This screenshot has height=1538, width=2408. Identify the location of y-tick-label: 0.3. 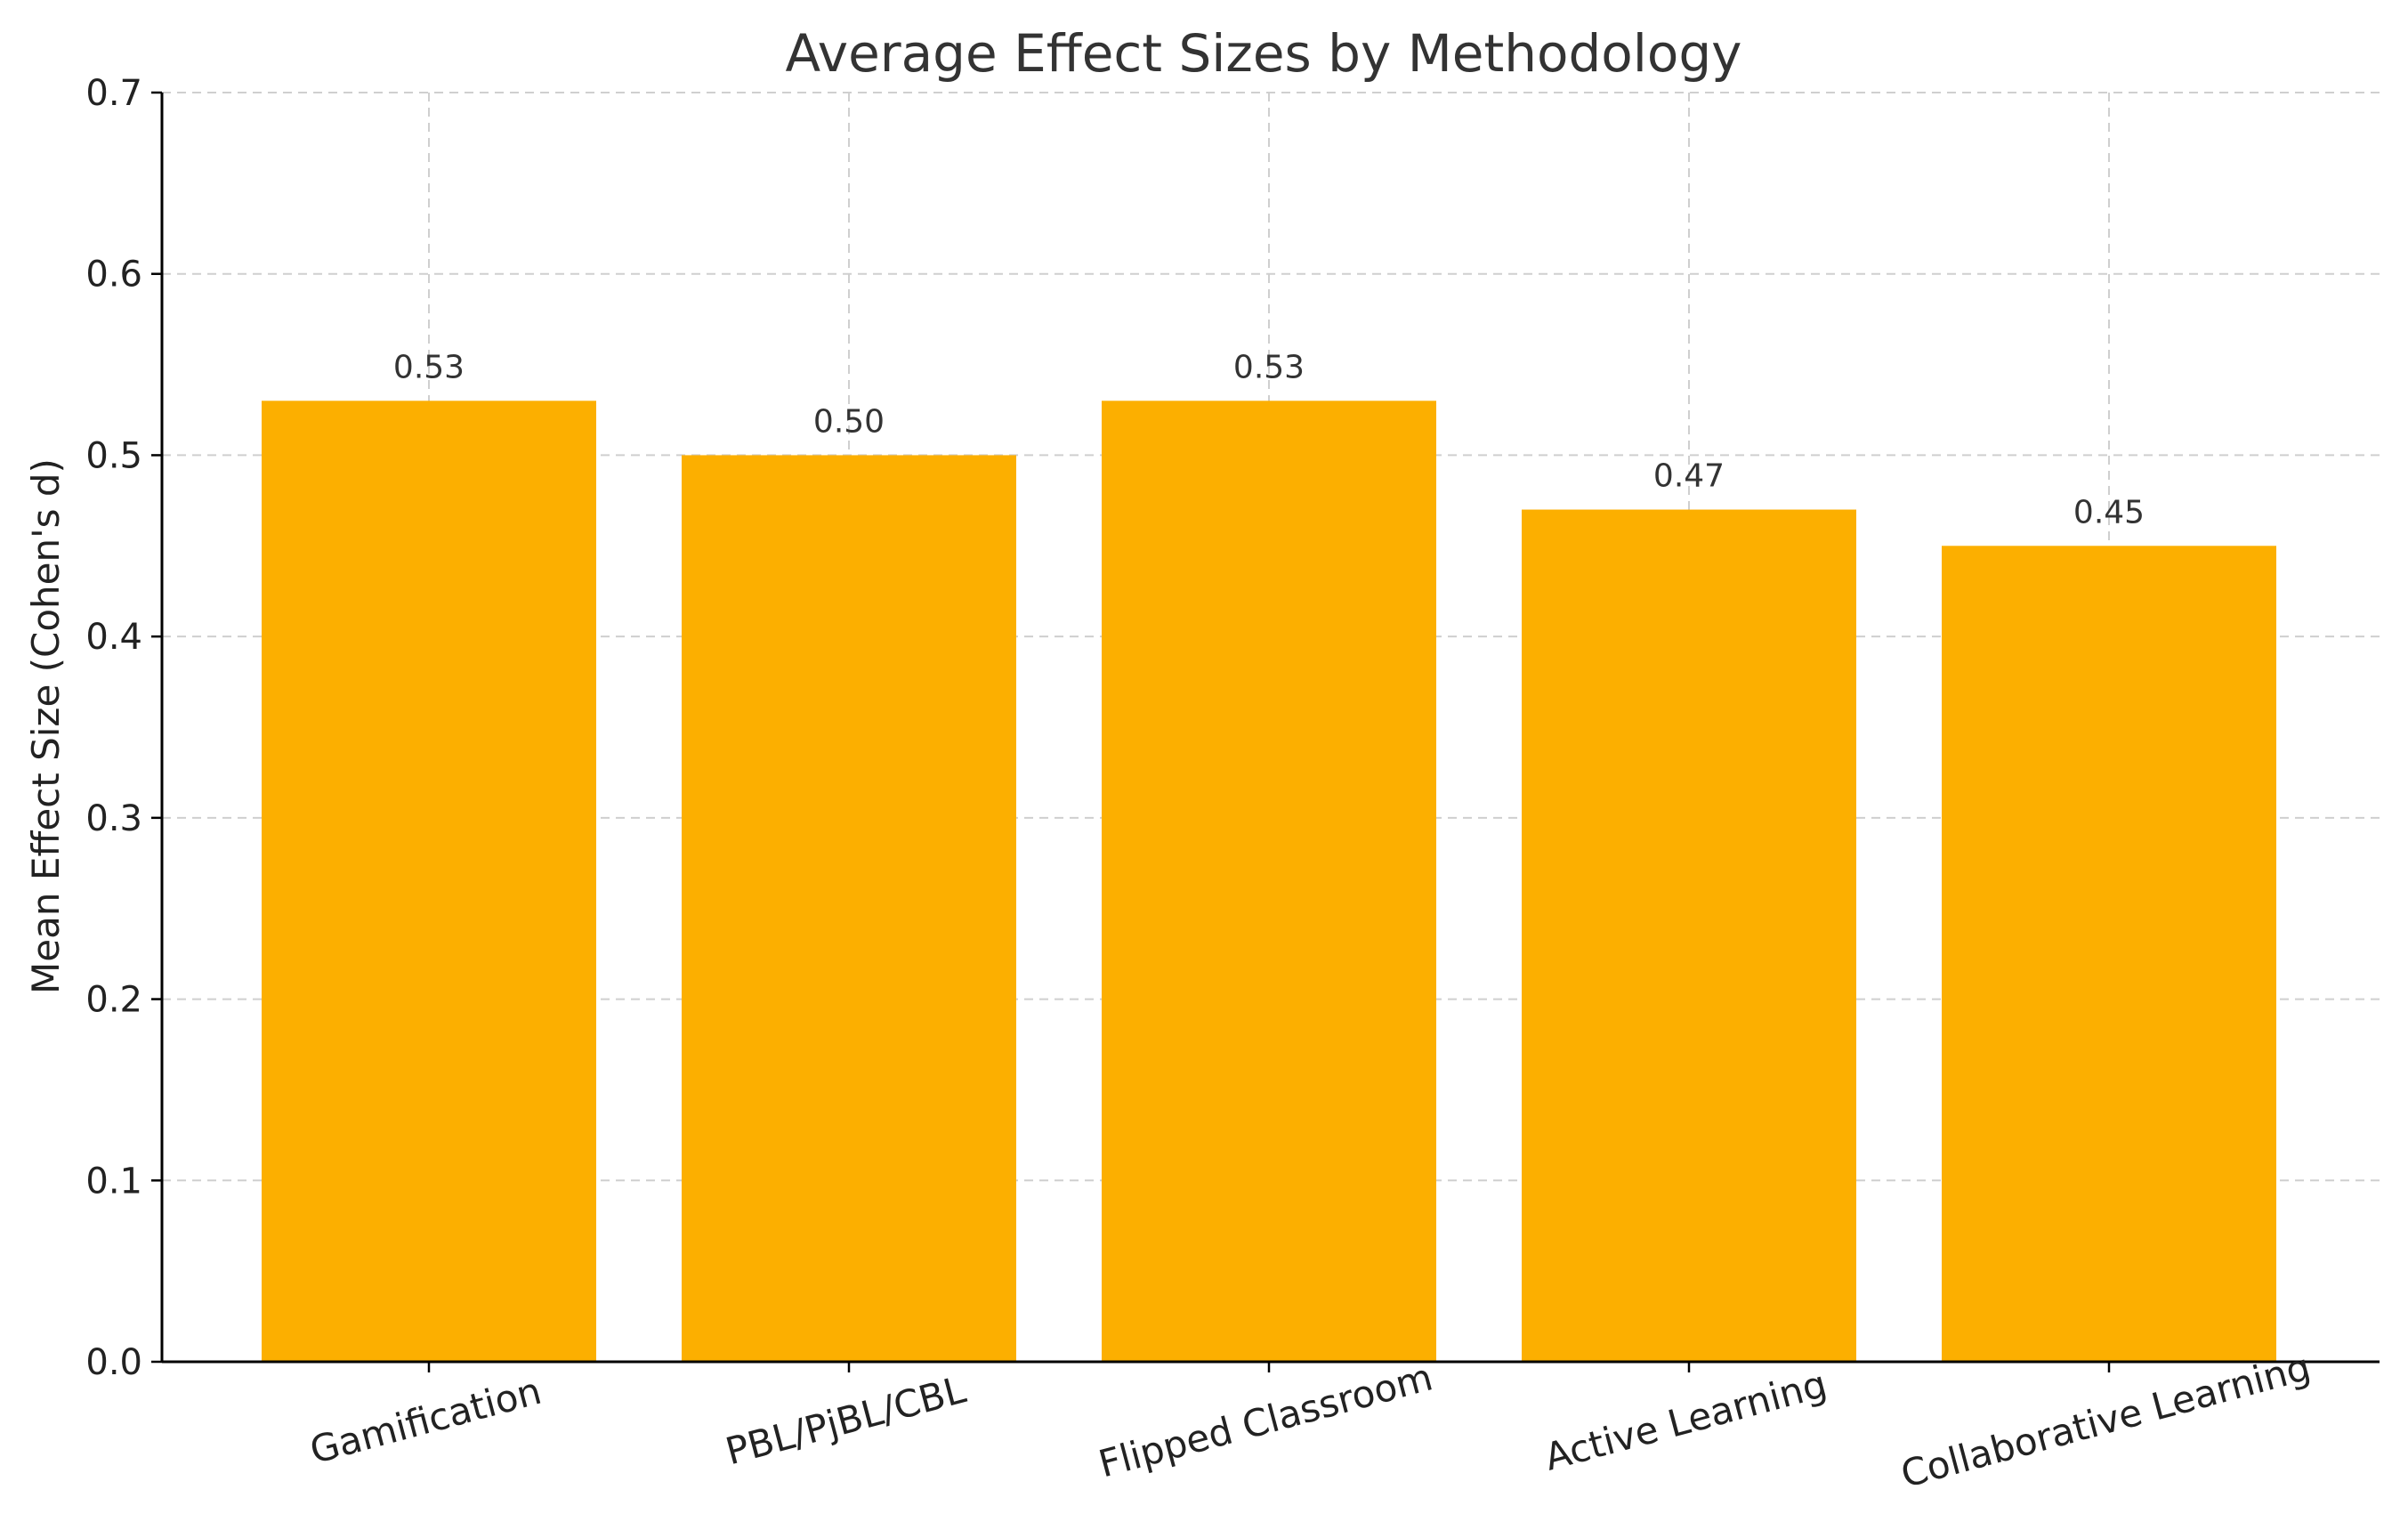
(113, 818).